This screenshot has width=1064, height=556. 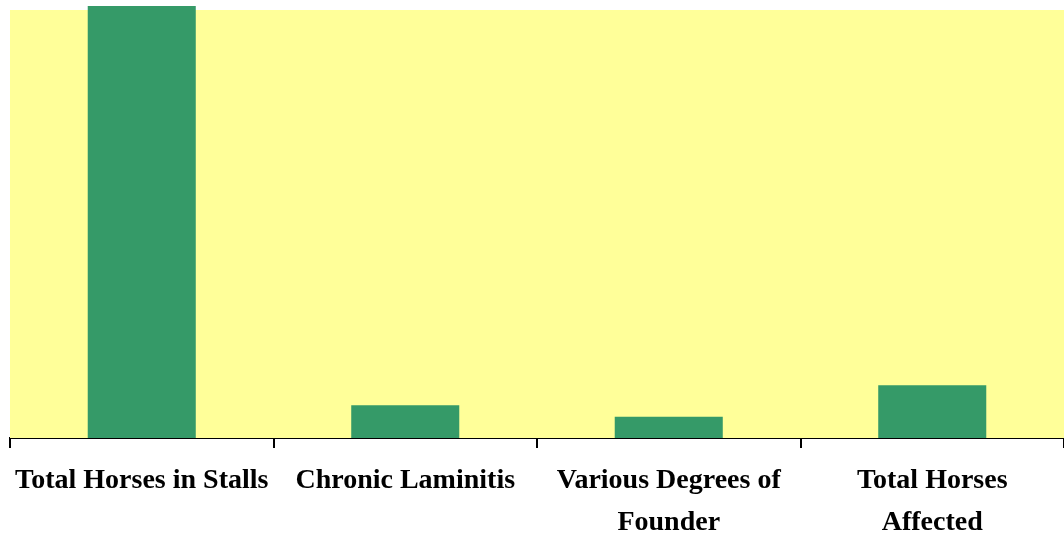 I want to click on x-tick-label: Various Degrees of Founder, so click(x=669, y=500).